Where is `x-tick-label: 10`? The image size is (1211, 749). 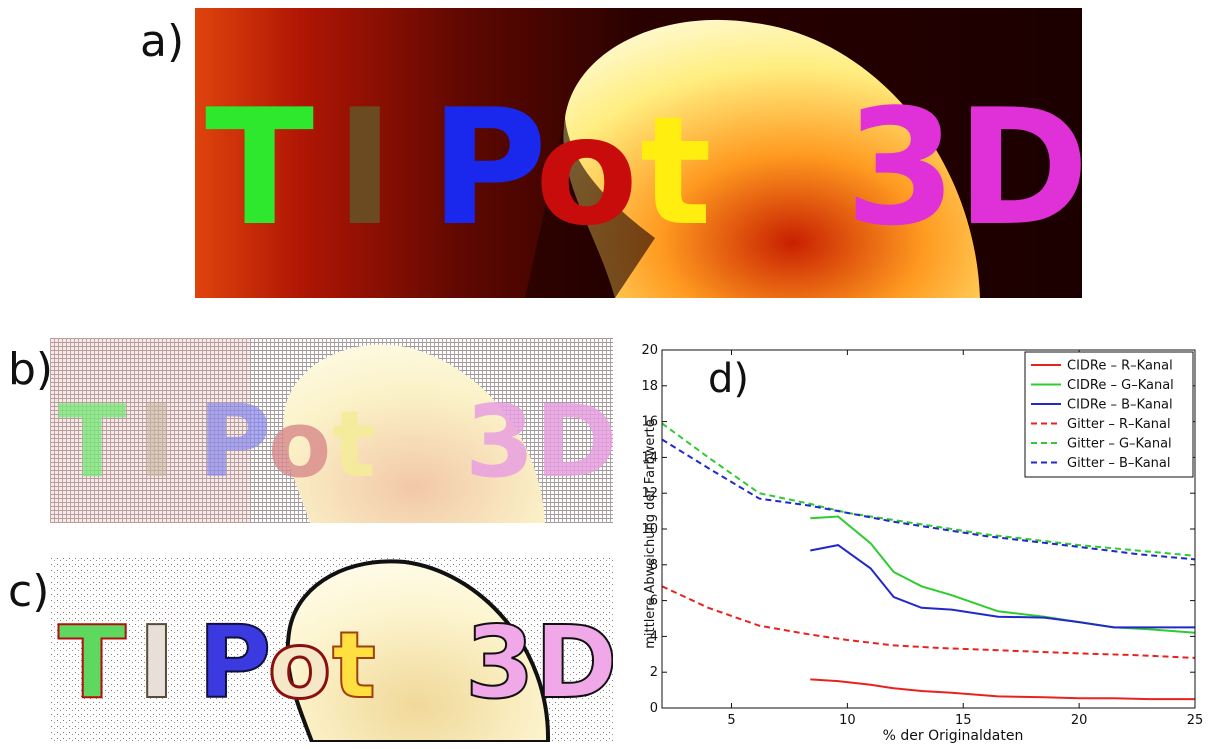 x-tick-label: 10 is located at coordinates (847, 720).